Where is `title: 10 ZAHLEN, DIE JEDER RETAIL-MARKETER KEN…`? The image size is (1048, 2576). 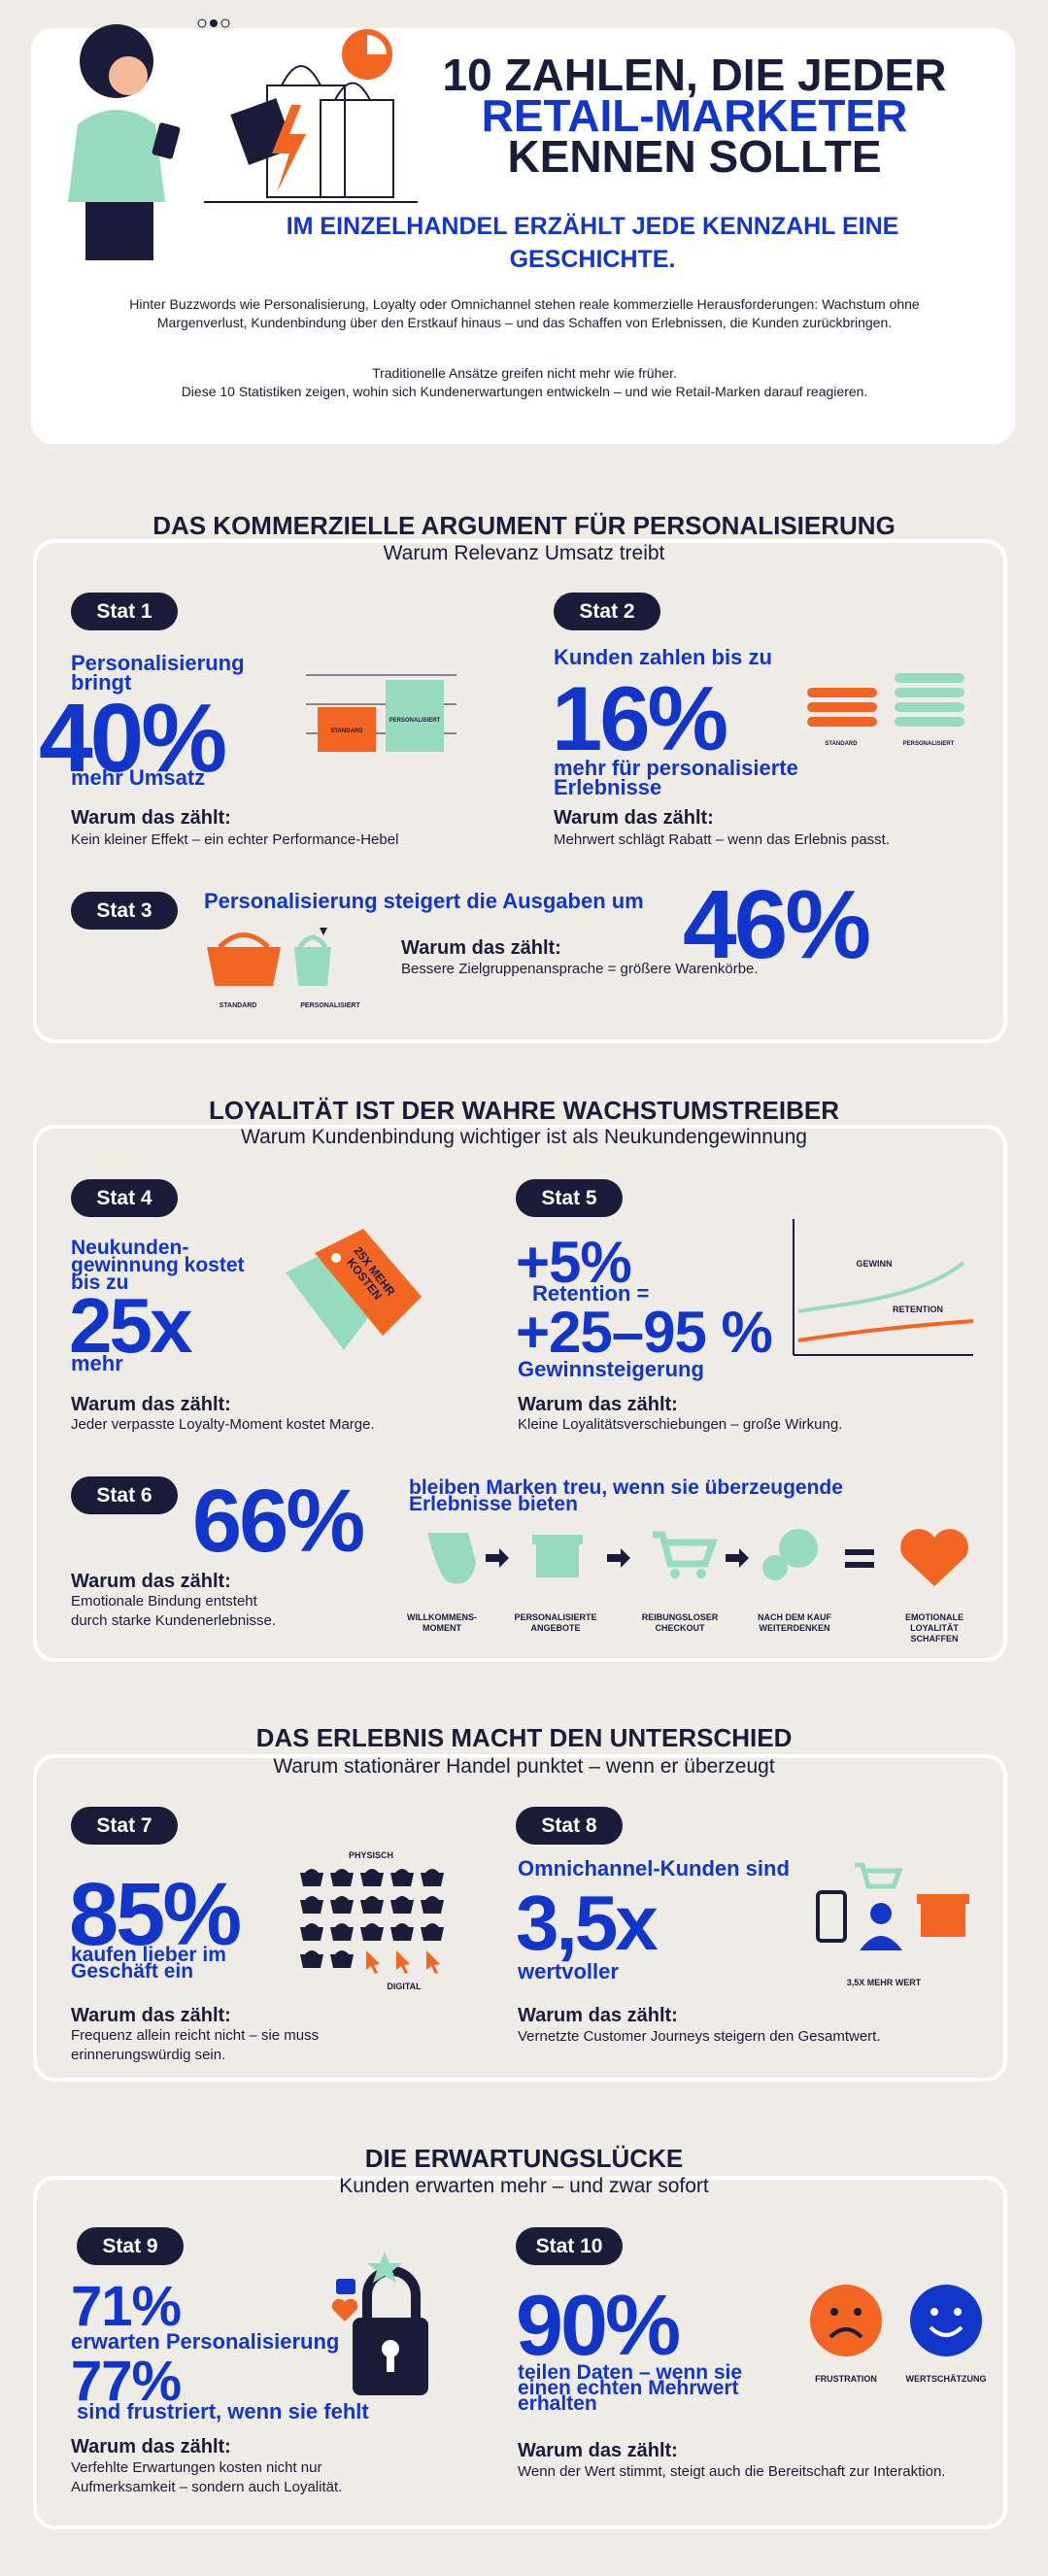 title: 10 ZAHLEN, DIE JEDER RETAIL-MARKETER KEN… is located at coordinates (645, 117).